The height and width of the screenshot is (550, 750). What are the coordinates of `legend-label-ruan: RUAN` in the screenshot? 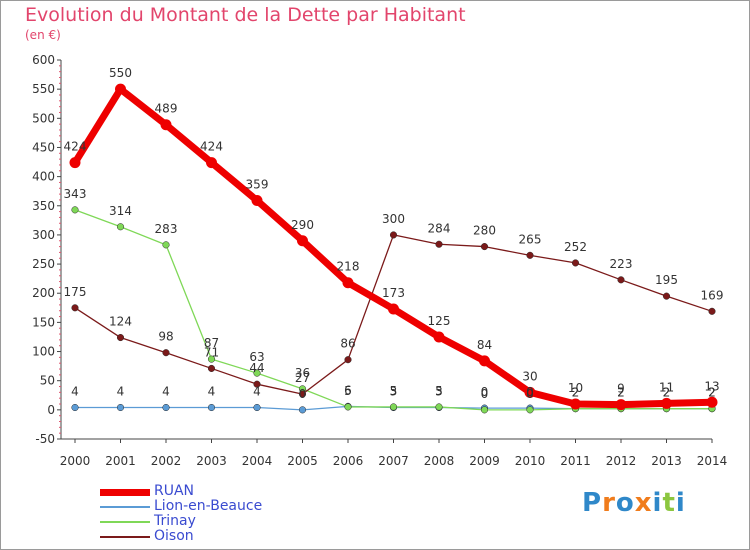 It's located at (174, 491).